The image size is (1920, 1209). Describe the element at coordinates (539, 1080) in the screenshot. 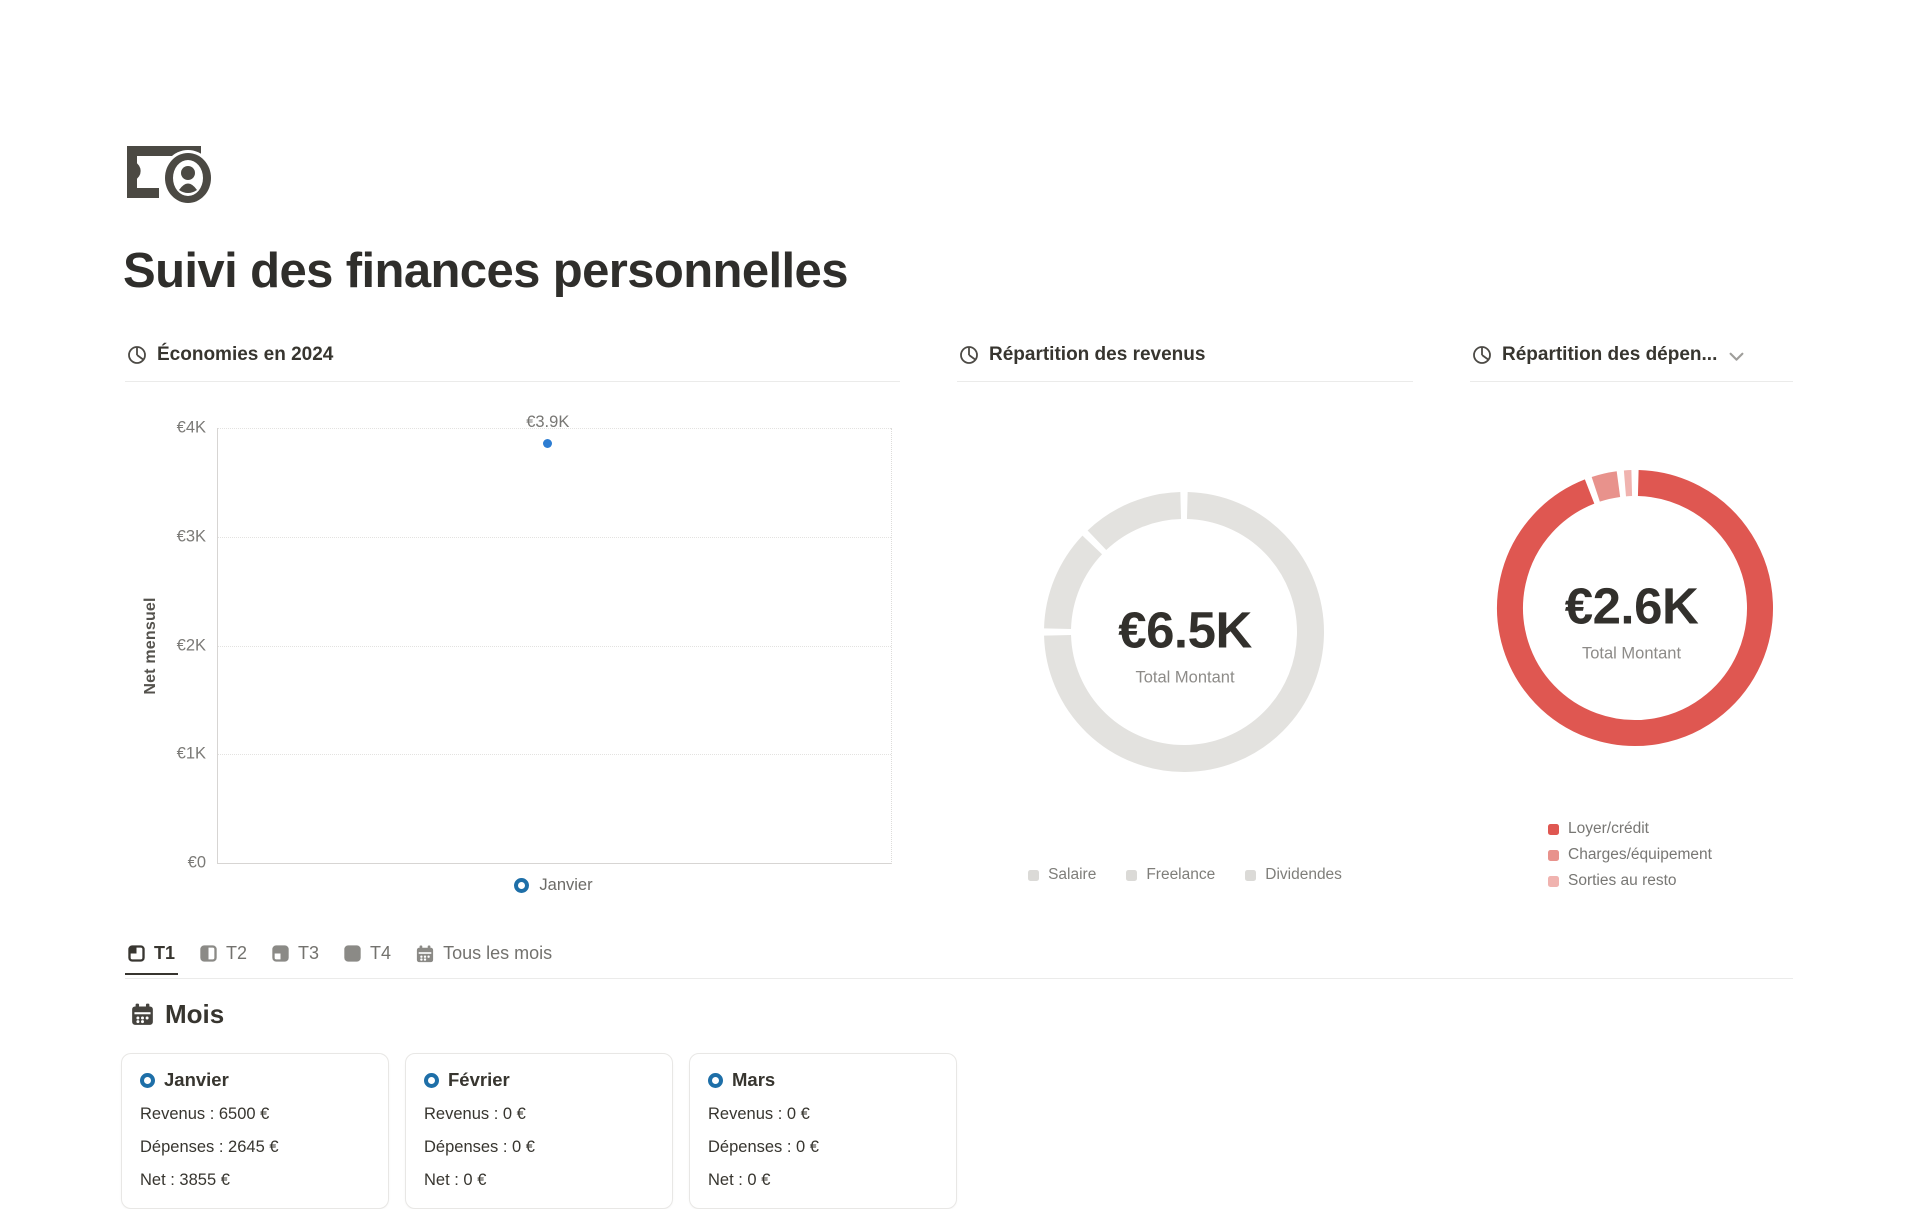

I see `card-header: Février` at that location.